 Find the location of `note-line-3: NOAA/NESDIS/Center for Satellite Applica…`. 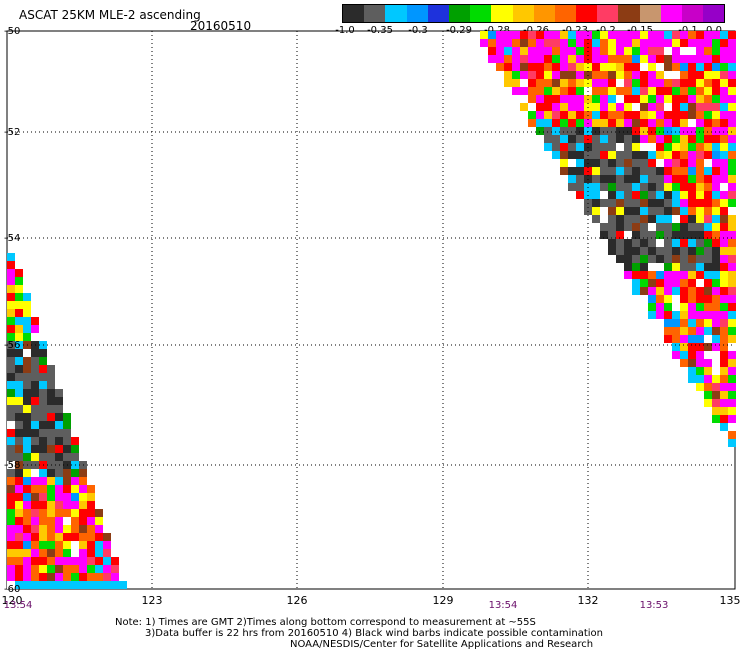

note-line-3: NOAA/NESDIS/Center for Satellite Applica… is located at coordinates (442, 644).